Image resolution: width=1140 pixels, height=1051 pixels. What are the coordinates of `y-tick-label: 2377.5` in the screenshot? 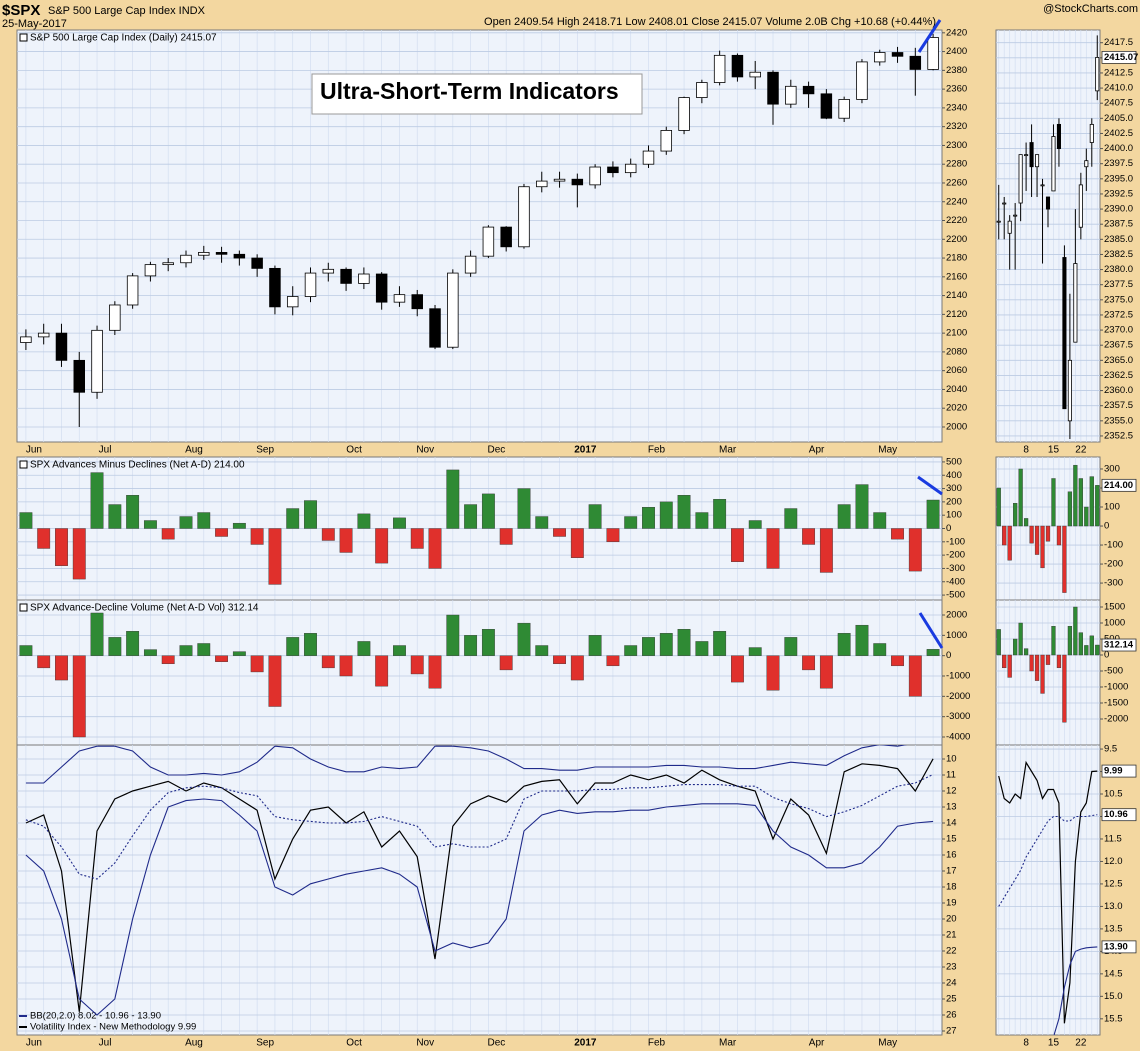 It's located at (1118, 284).